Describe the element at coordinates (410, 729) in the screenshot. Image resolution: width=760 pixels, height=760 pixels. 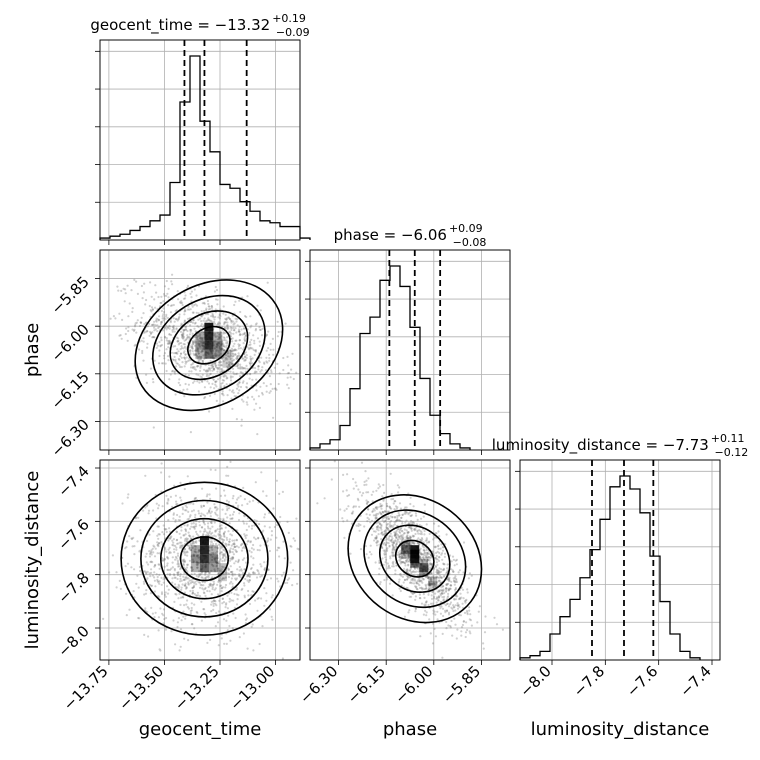
I see `x-axis-title-phase: phase` at that location.